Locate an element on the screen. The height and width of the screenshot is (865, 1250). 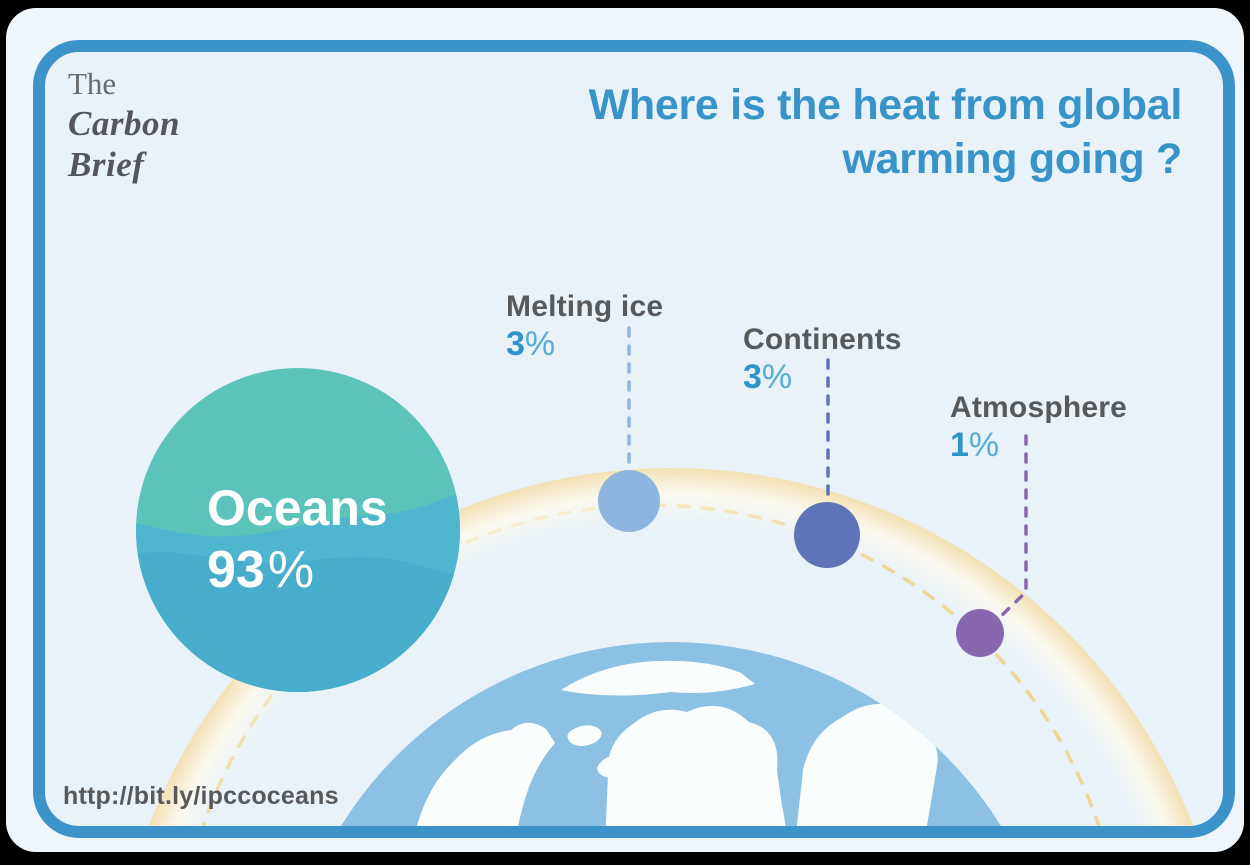
melting-ice-value: 3% is located at coordinates (531, 344).